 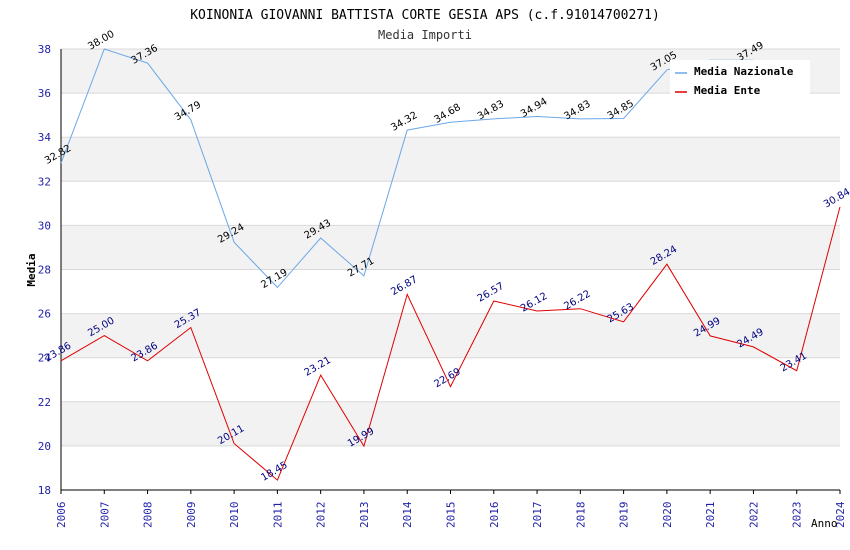 I want to click on data-label-media-nazionale: 34.79, so click(x=188, y=112).